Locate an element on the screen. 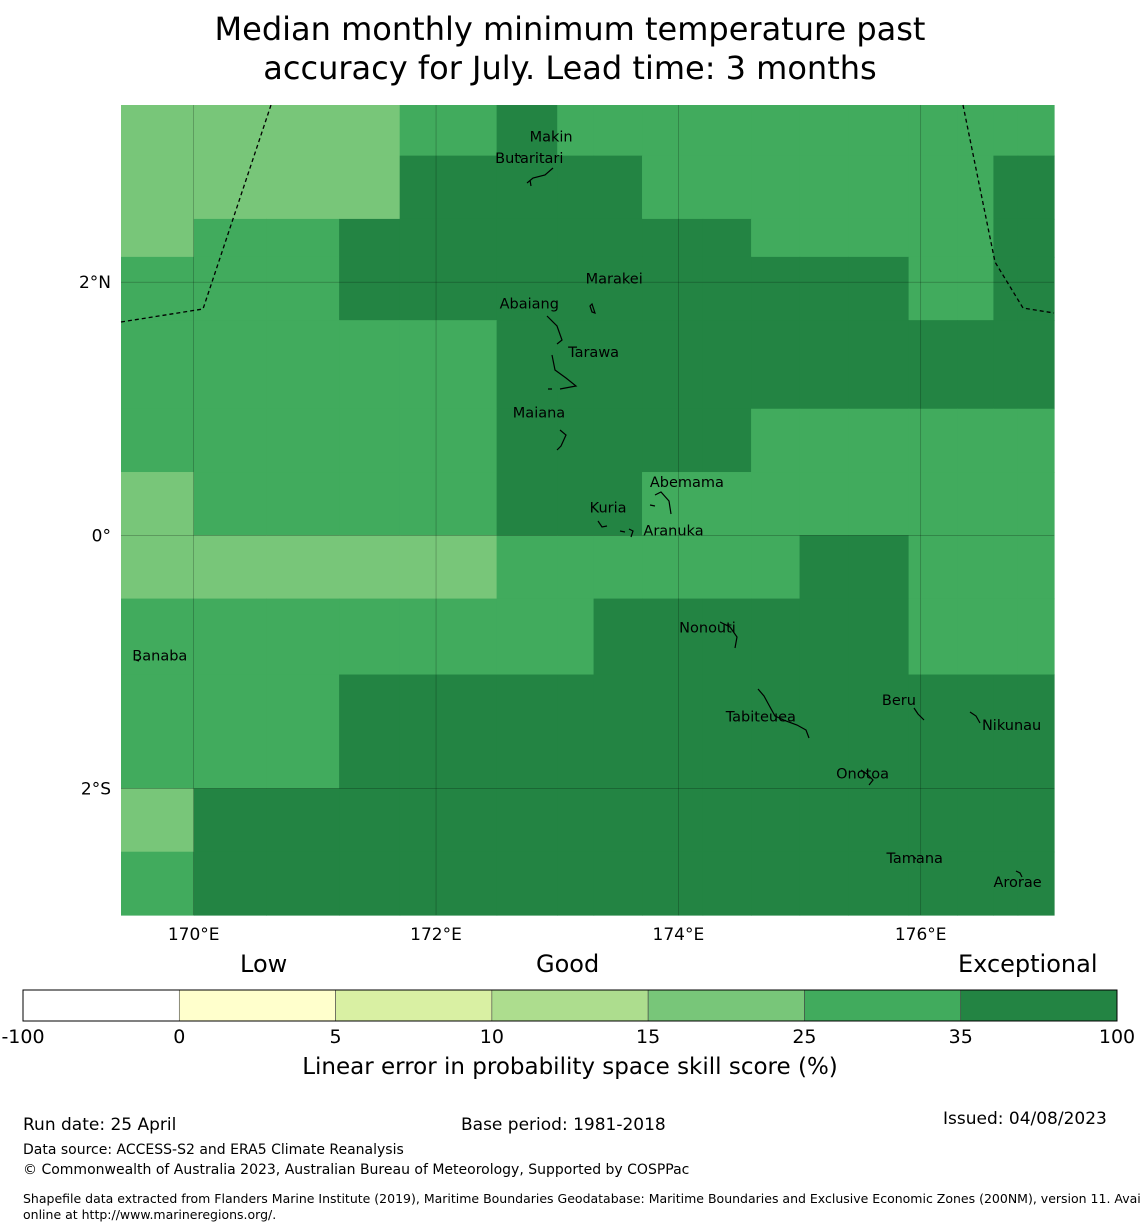 The height and width of the screenshot is (1230, 1140). island-label: Maiana is located at coordinates (539, 414).